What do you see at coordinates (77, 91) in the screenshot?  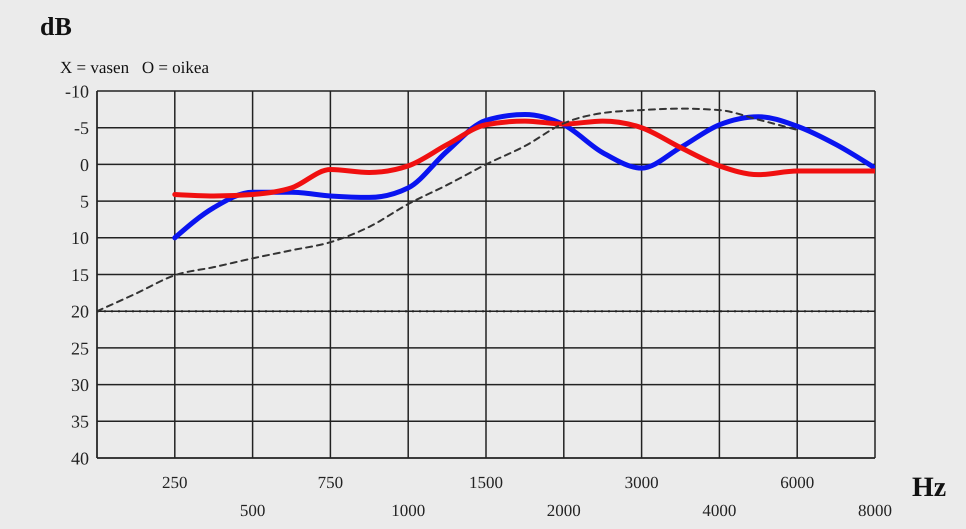 I see `y-tick-label: -10` at bounding box center [77, 91].